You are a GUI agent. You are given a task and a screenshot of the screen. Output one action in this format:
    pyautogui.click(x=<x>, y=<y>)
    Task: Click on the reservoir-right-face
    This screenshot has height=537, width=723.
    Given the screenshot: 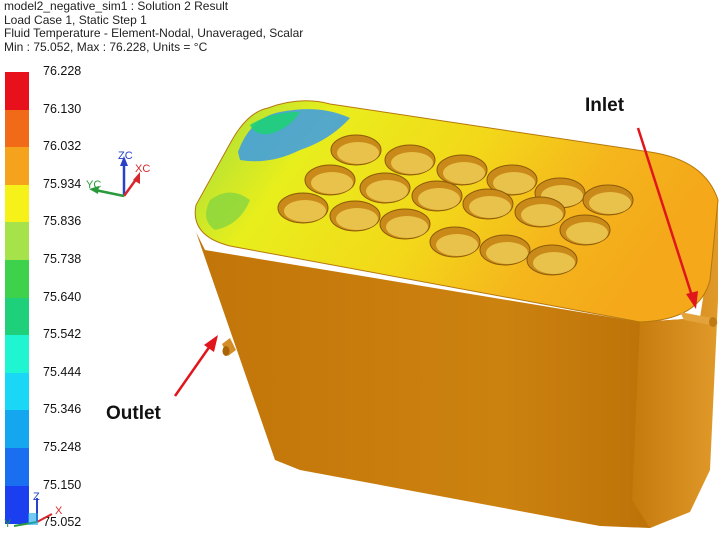 What is the action you would take?
    pyautogui.click(x=675, y=364)
    